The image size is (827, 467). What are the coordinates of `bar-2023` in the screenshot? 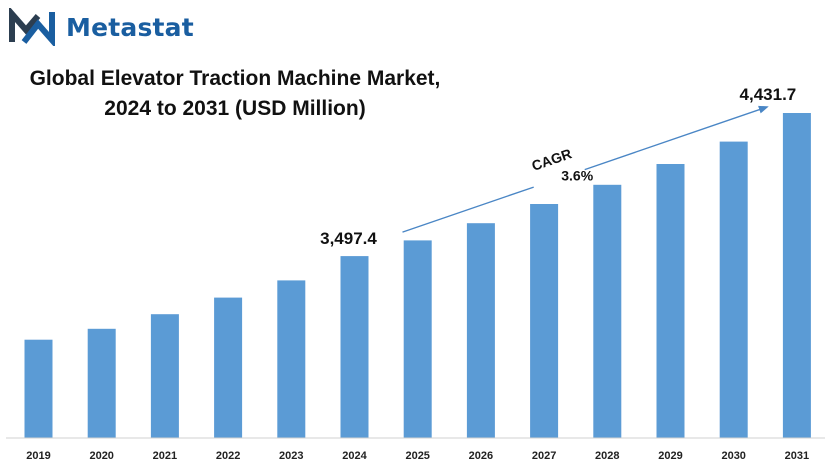 It's located at (291, 359).